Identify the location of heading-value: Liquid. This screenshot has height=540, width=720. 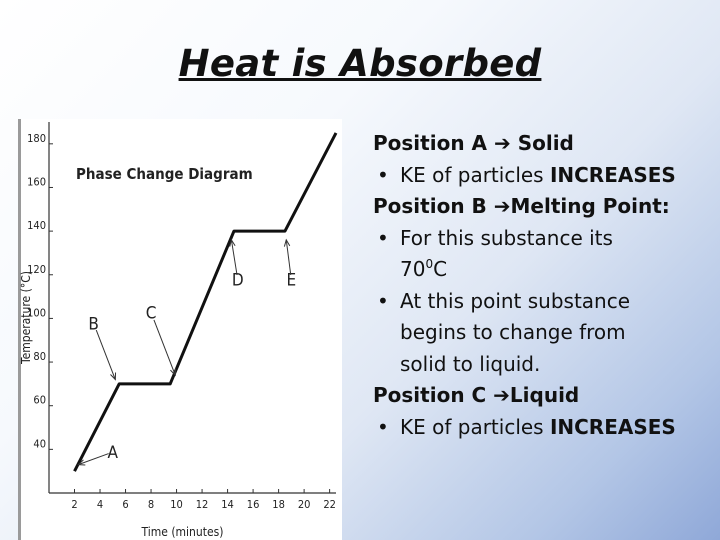
(544, 395).